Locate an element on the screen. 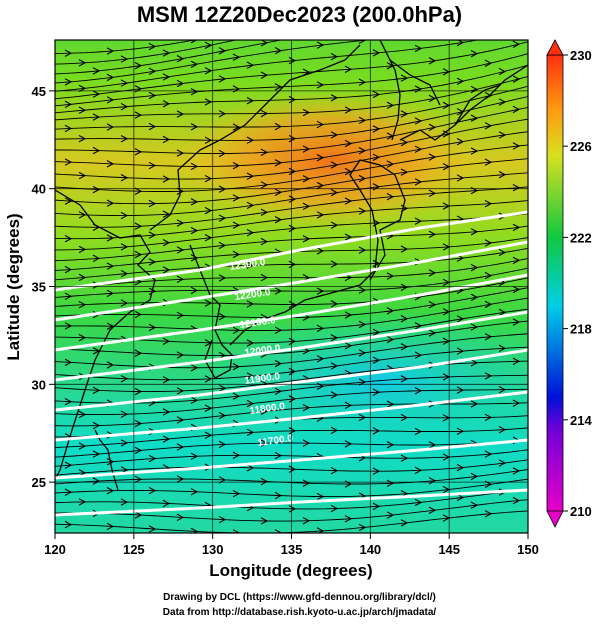 Image resolution: width=599 pixels, height=625 pixels. x-tick-label: 125 is located at coordinates (134, 549).